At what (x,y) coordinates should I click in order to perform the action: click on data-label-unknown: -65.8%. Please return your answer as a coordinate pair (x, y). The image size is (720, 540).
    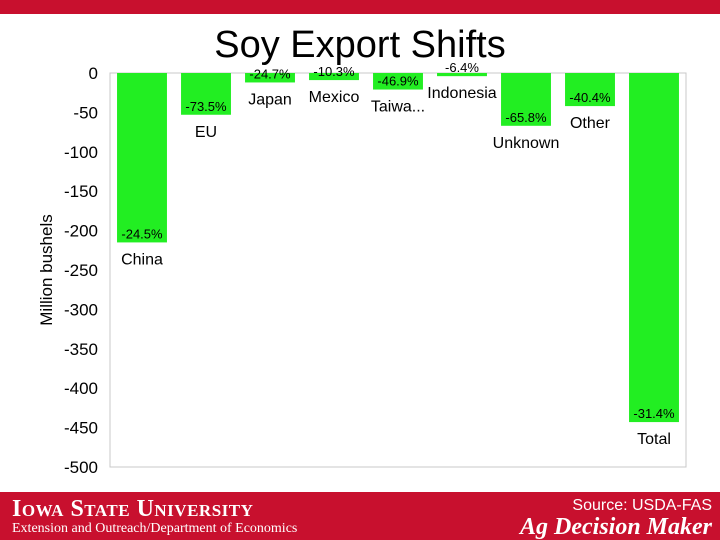
    Looking at the image, I should click on (526, 117).